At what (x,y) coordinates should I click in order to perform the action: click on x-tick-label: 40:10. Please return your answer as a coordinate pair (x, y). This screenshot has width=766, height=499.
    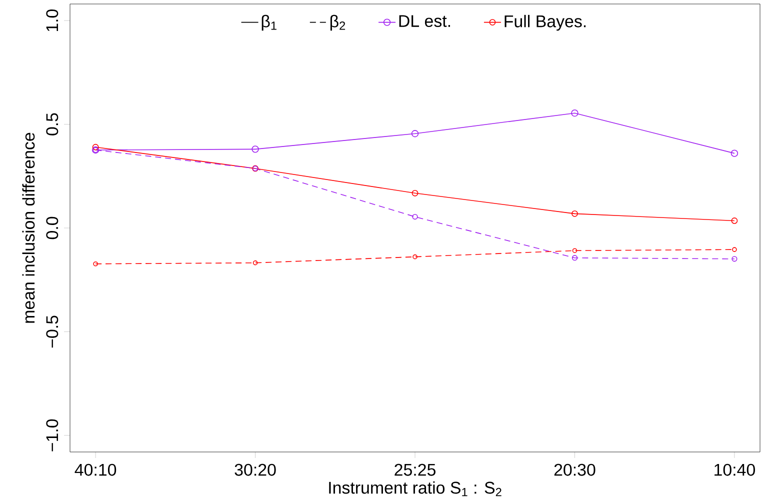
    Looking at the image, I should click on (95, 470).